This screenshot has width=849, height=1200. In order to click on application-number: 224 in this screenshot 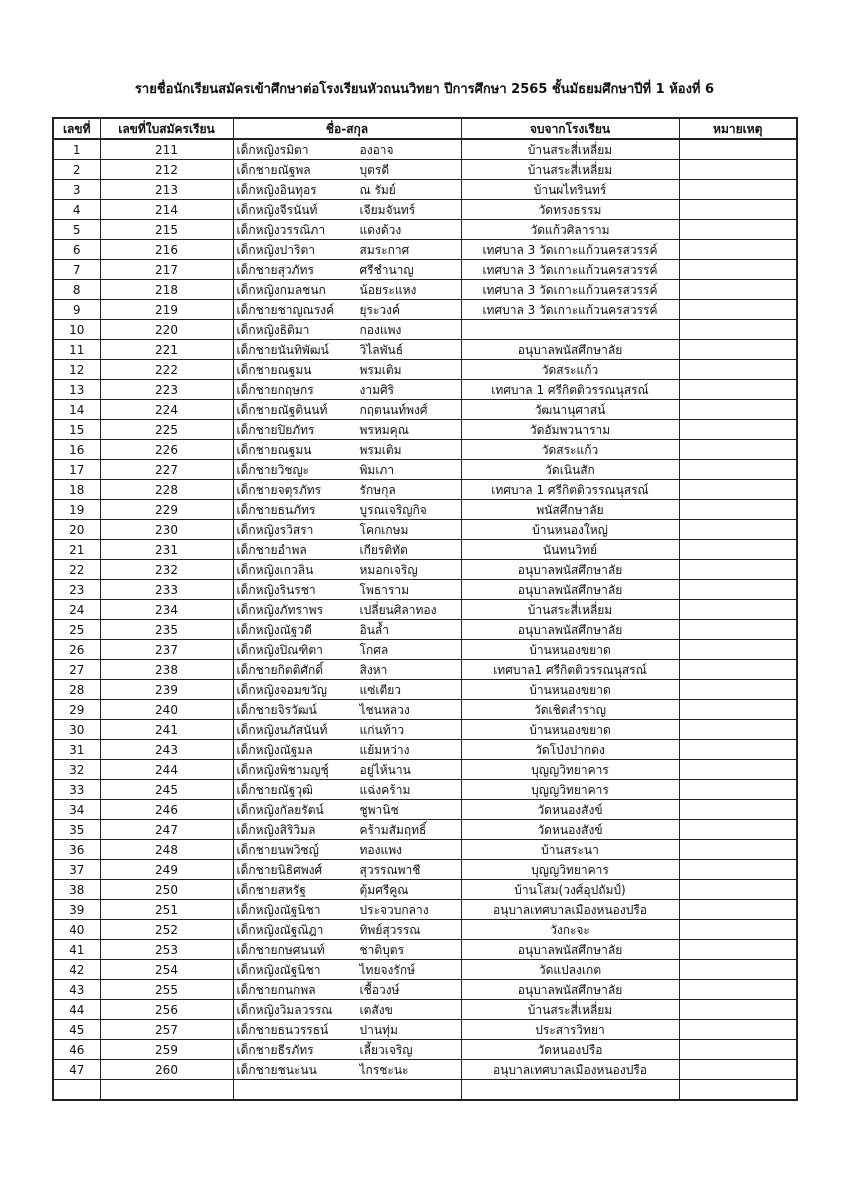, I will do `click(166, 409)`.